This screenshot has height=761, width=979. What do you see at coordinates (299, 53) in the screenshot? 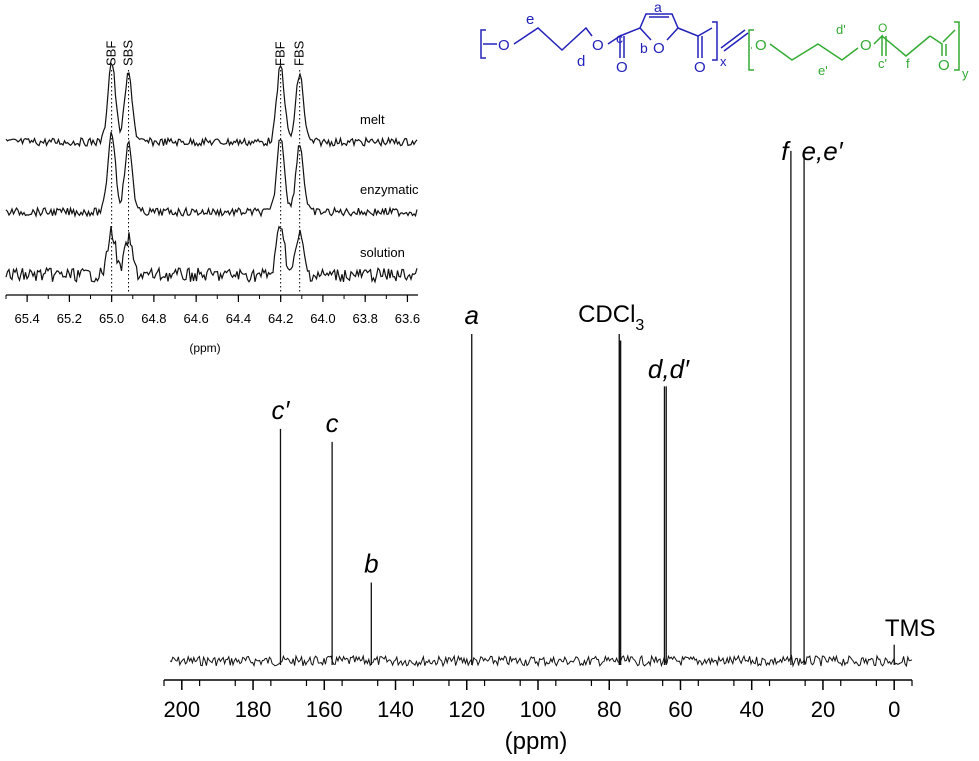
I see `inset-ref-label-FBS: FBS` at bounding box center [299, 53].